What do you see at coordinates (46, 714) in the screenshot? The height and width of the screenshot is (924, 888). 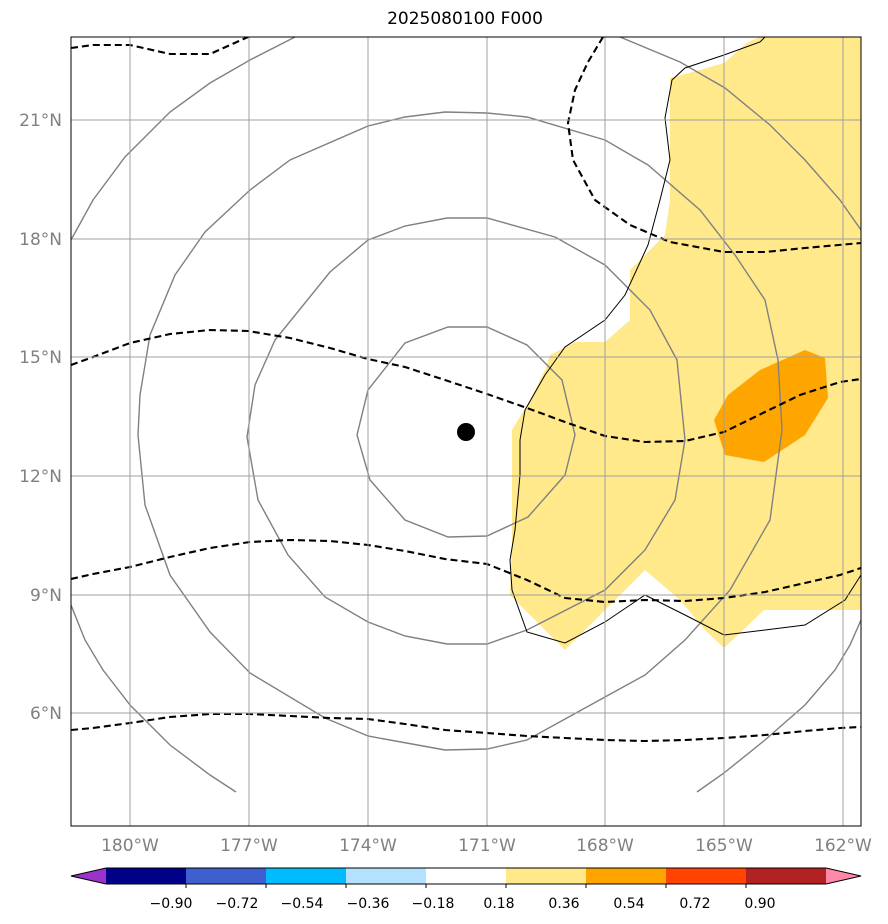 I see `lat-label: 6°N` at bounding box center [46, 714].